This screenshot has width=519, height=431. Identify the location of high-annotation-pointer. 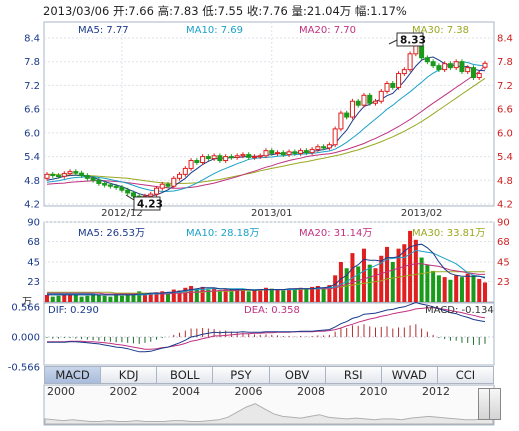
(393, 42).